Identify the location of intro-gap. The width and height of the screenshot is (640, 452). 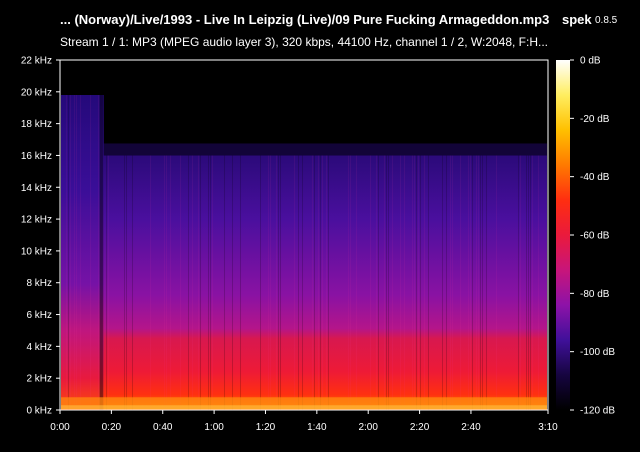
(101, 252).